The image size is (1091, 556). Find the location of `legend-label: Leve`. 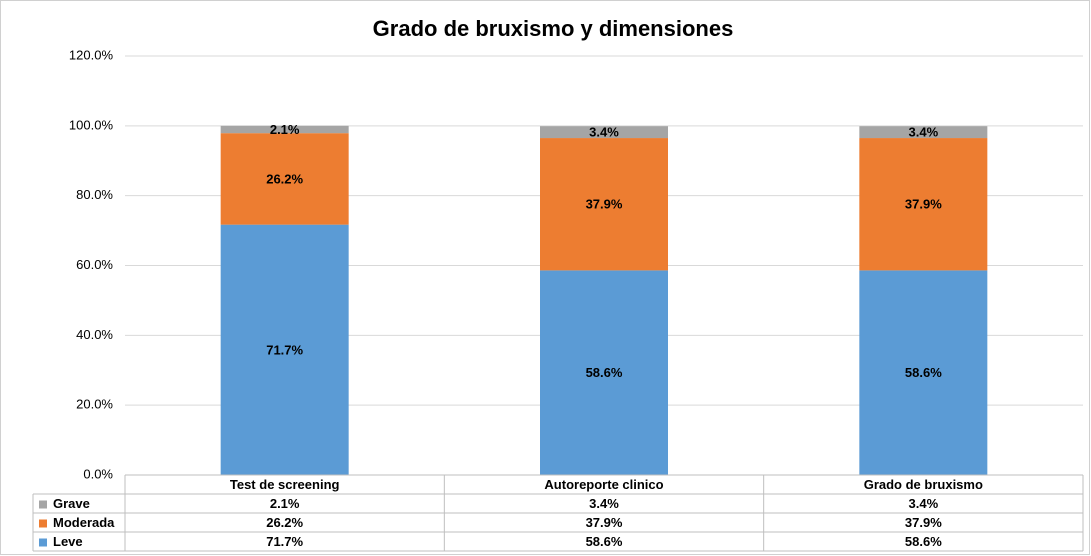

legend-label: Leve is located at coordinates (68, 541).